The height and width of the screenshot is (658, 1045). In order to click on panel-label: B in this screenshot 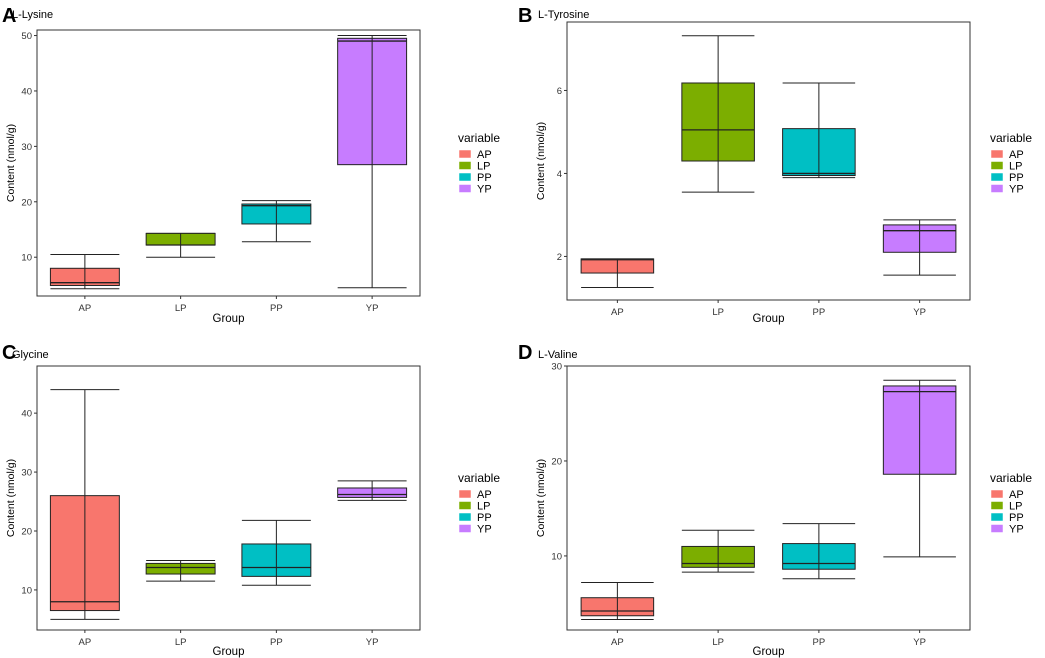, I will do `click(525, 16)`.